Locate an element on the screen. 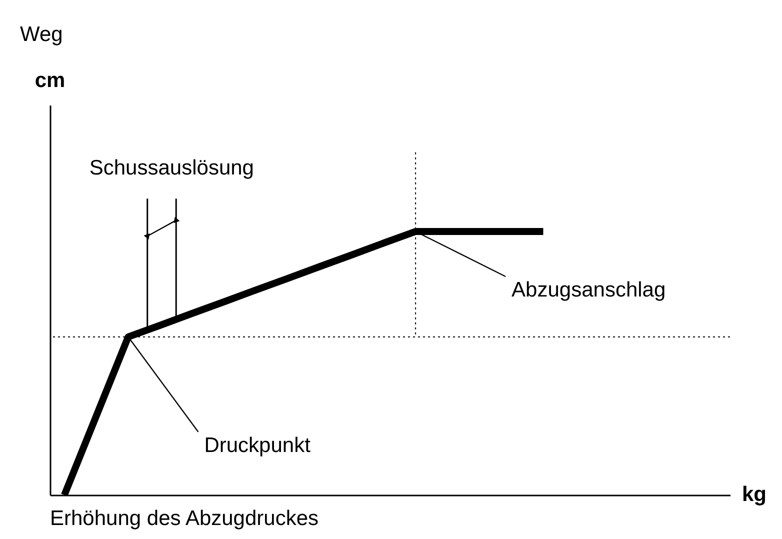 This screenshot has width=782, height=539. text: Schussauslösung is located at coordinates (171, 168).